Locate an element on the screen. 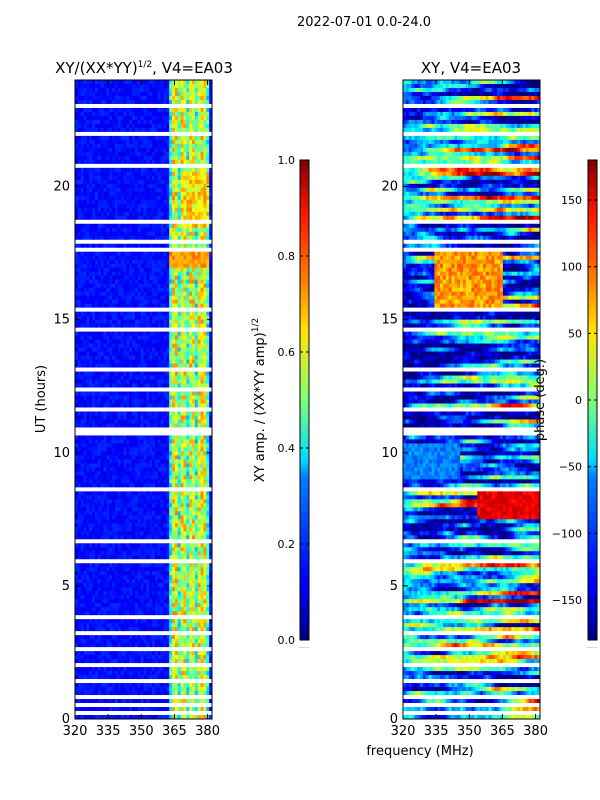  phase-y-tick-label: 0 is located at coordinates (394, 719).